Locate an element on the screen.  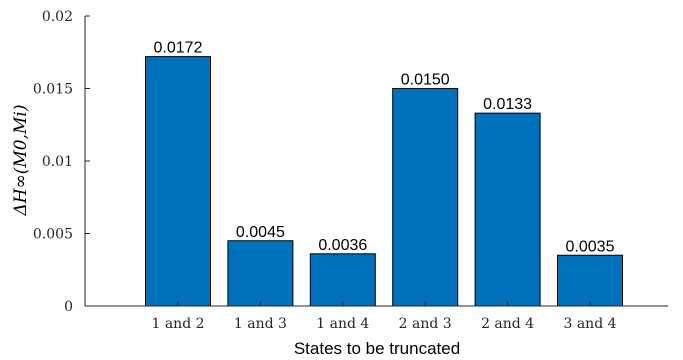
x-axis-title: States to be truncated is located at coordinates (377, 348).